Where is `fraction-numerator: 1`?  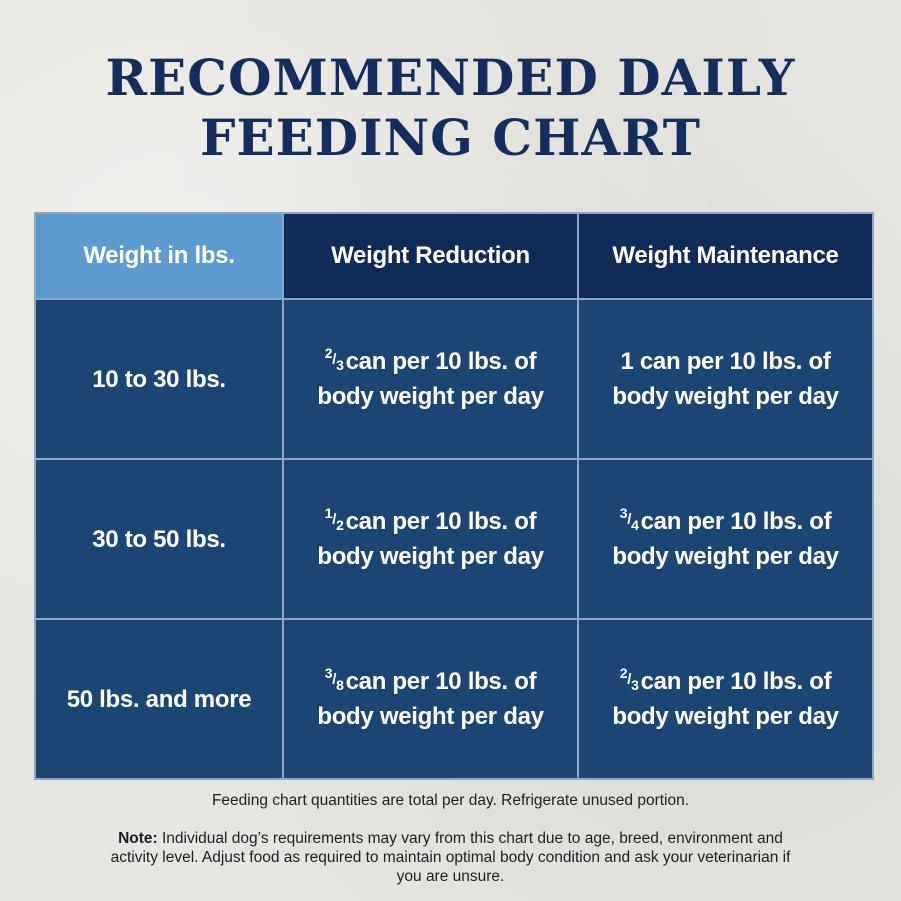
fraction-numerator: 1 is located at coordinates (328, 513).